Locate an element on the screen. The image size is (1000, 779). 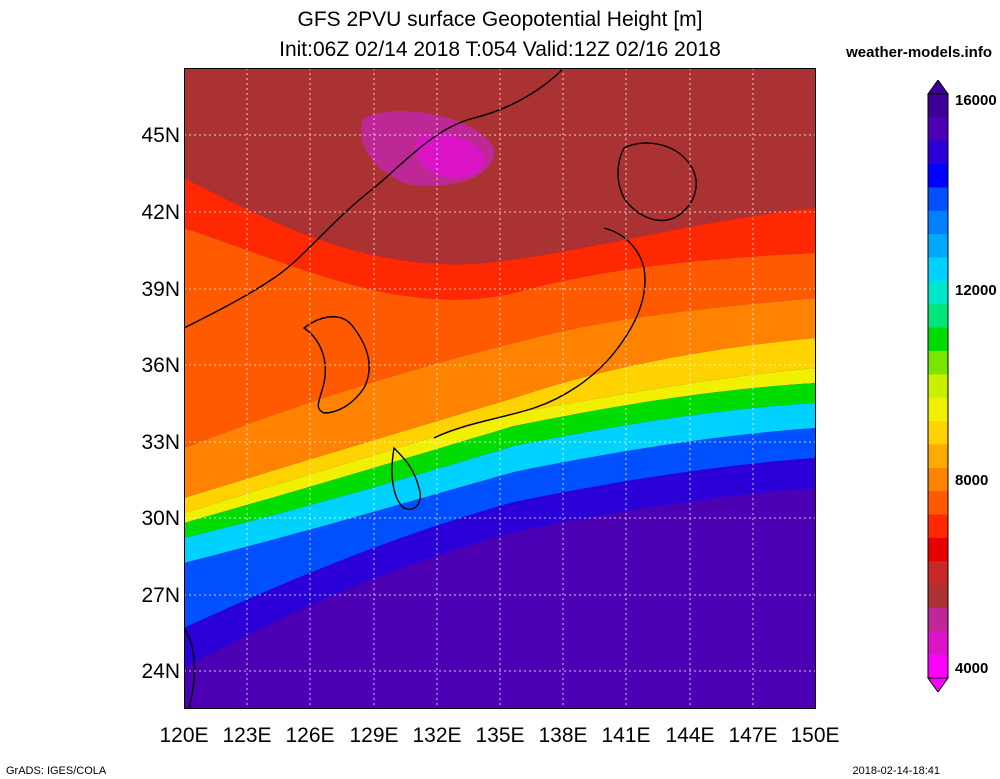
site-brand: weather-models.info is located at coordinates (919, 52).